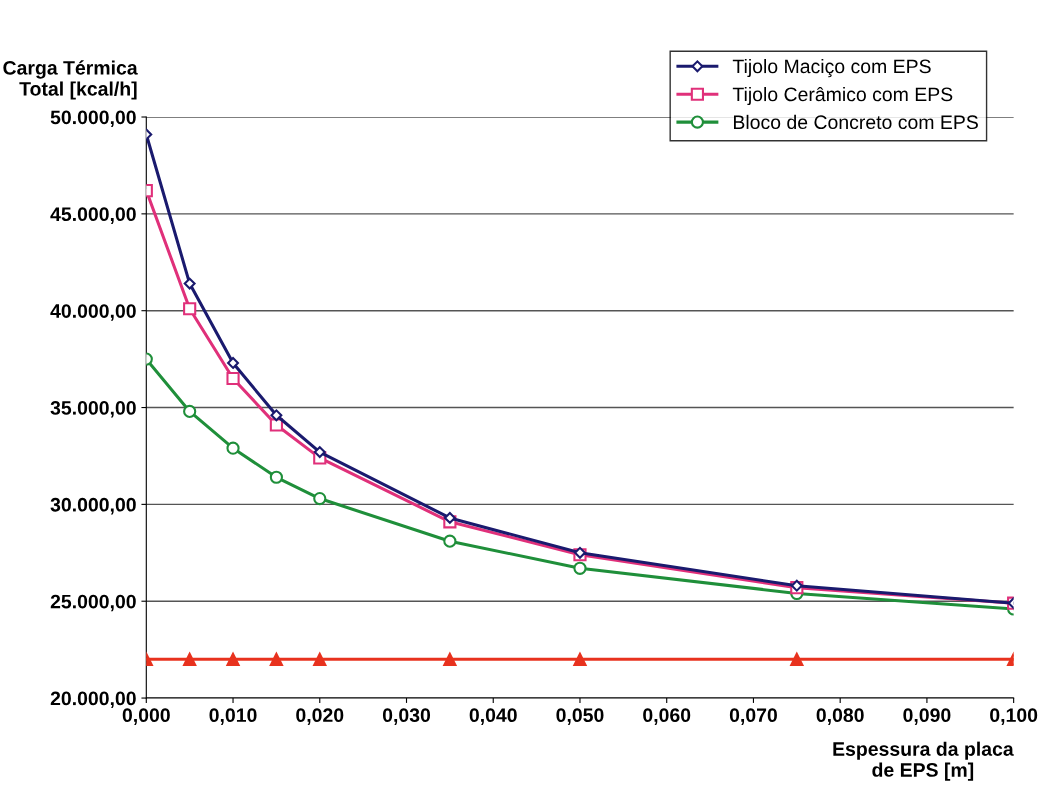 The height and width of the screenshot is (807, 1045). What do you see at coordinates (753, 716) in the screenshot?
I see `x-tick-label: 0,070` at bounding box center [753, 716].